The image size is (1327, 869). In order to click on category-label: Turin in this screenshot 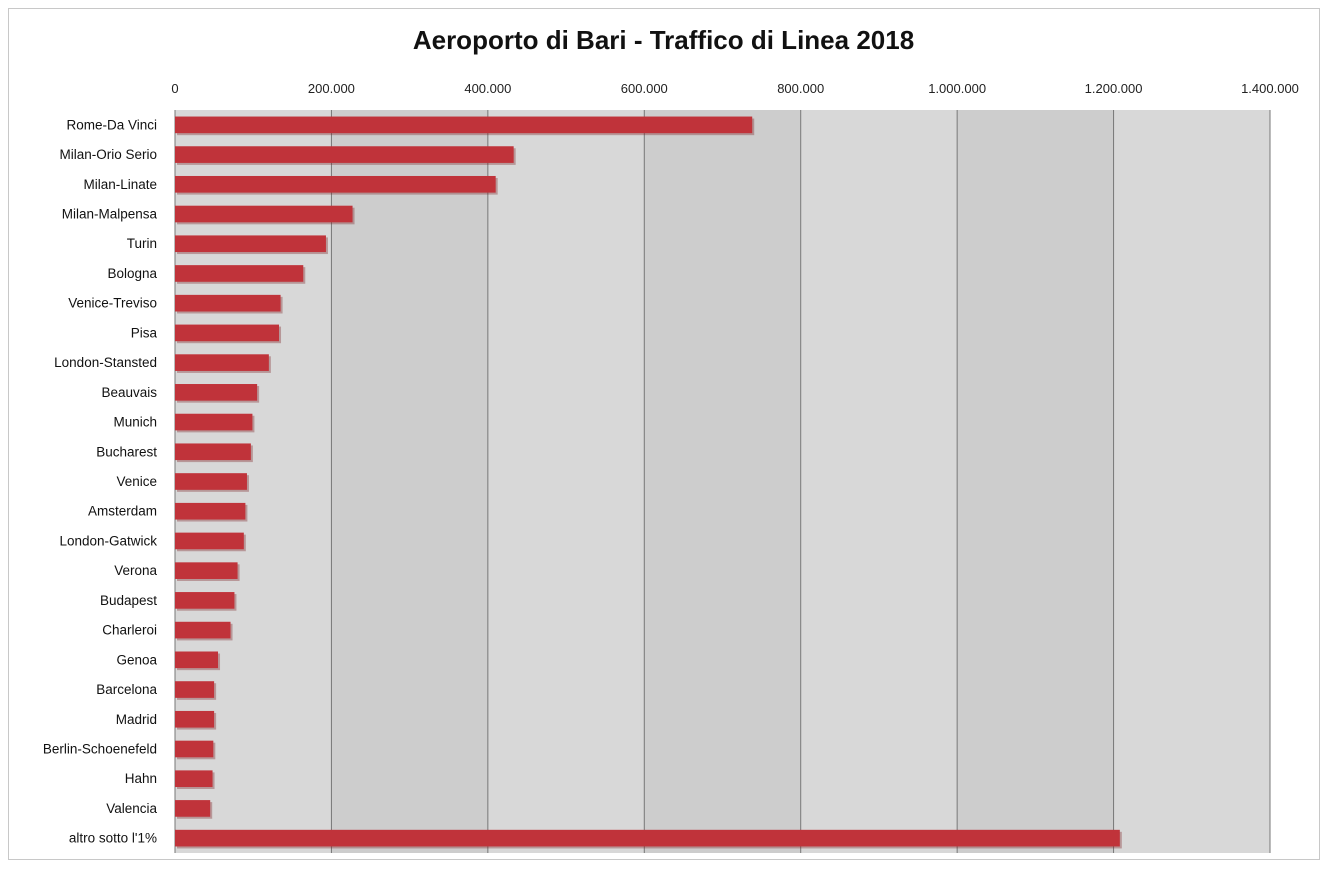, I will do `click(142, 243)`.